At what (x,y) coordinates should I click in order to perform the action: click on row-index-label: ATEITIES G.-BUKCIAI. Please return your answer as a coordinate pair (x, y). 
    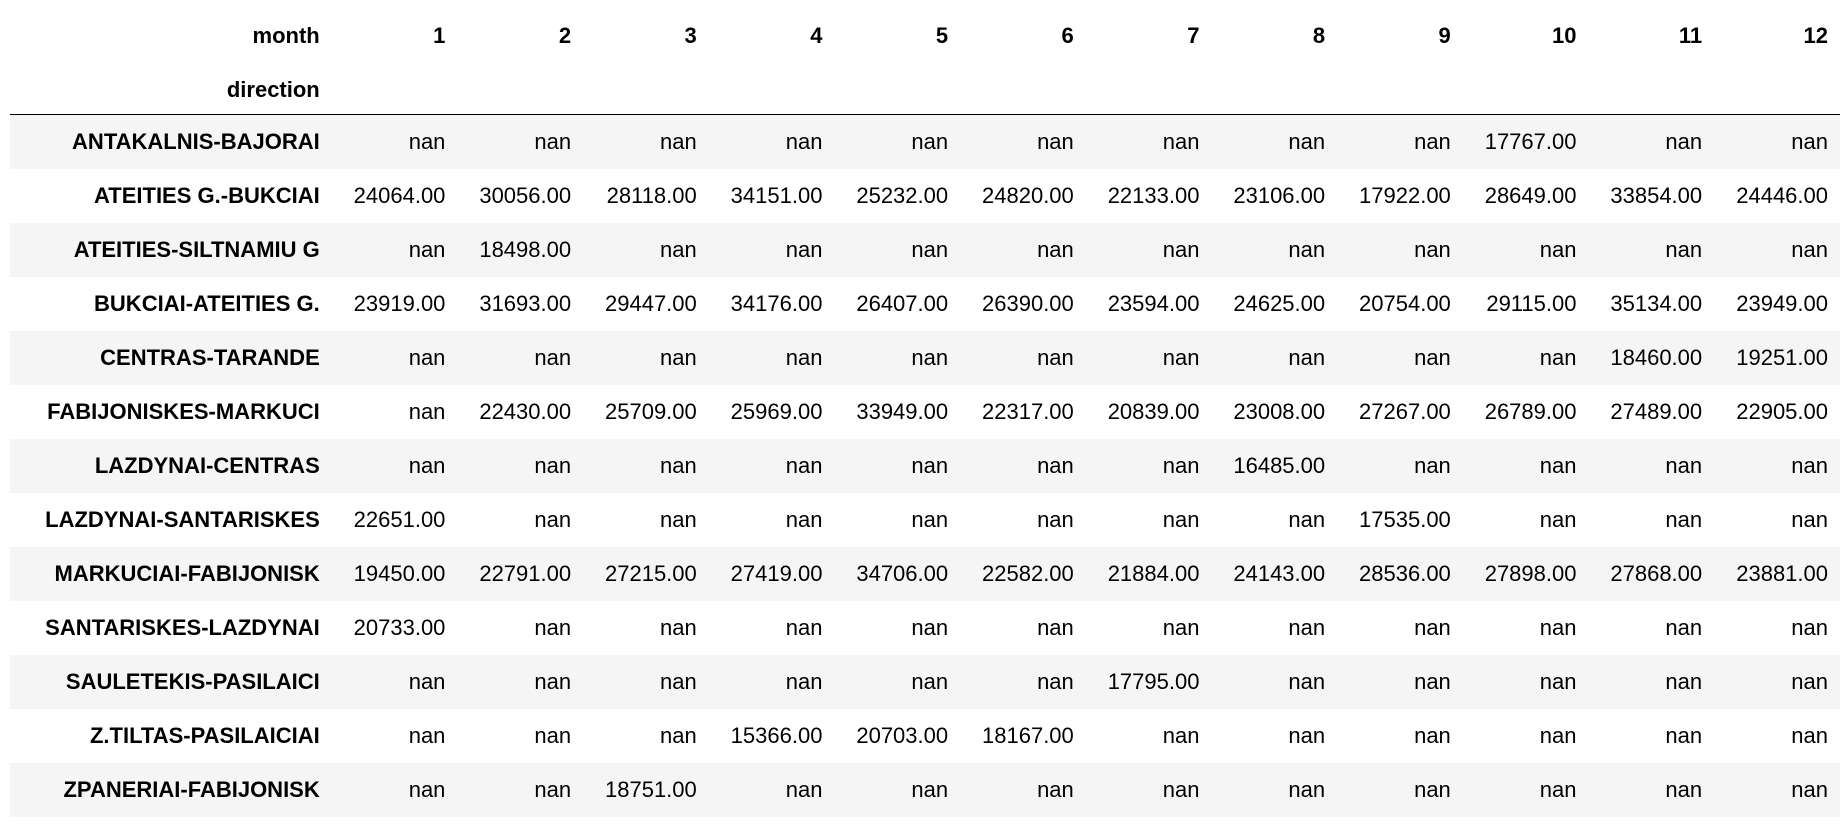
    Looking at the image, I should click on (207, 195).